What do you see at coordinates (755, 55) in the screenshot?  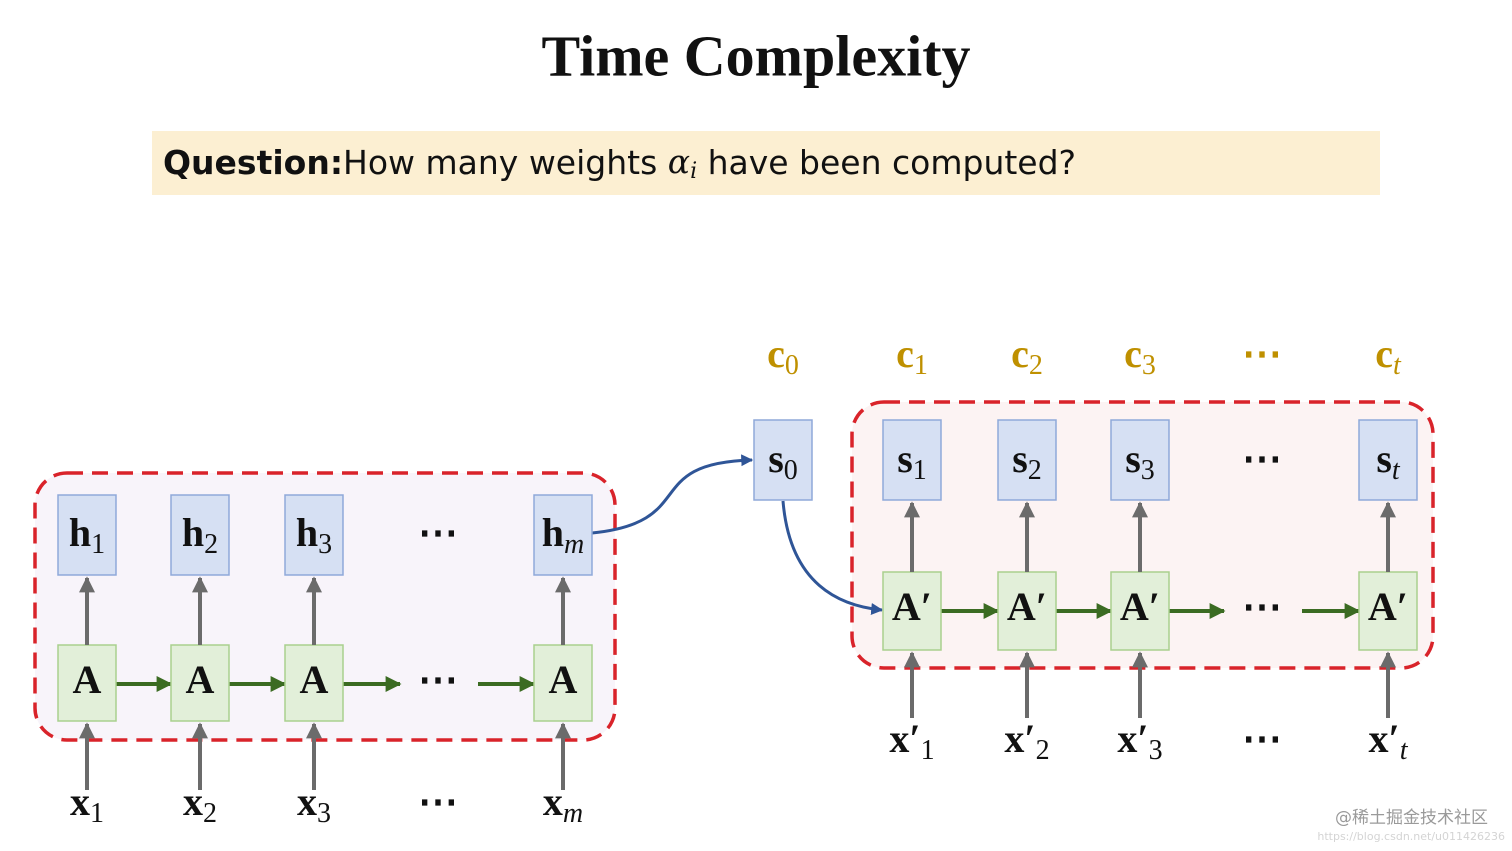 I see `title: Time Complexity` at bounding box center [755, 55].